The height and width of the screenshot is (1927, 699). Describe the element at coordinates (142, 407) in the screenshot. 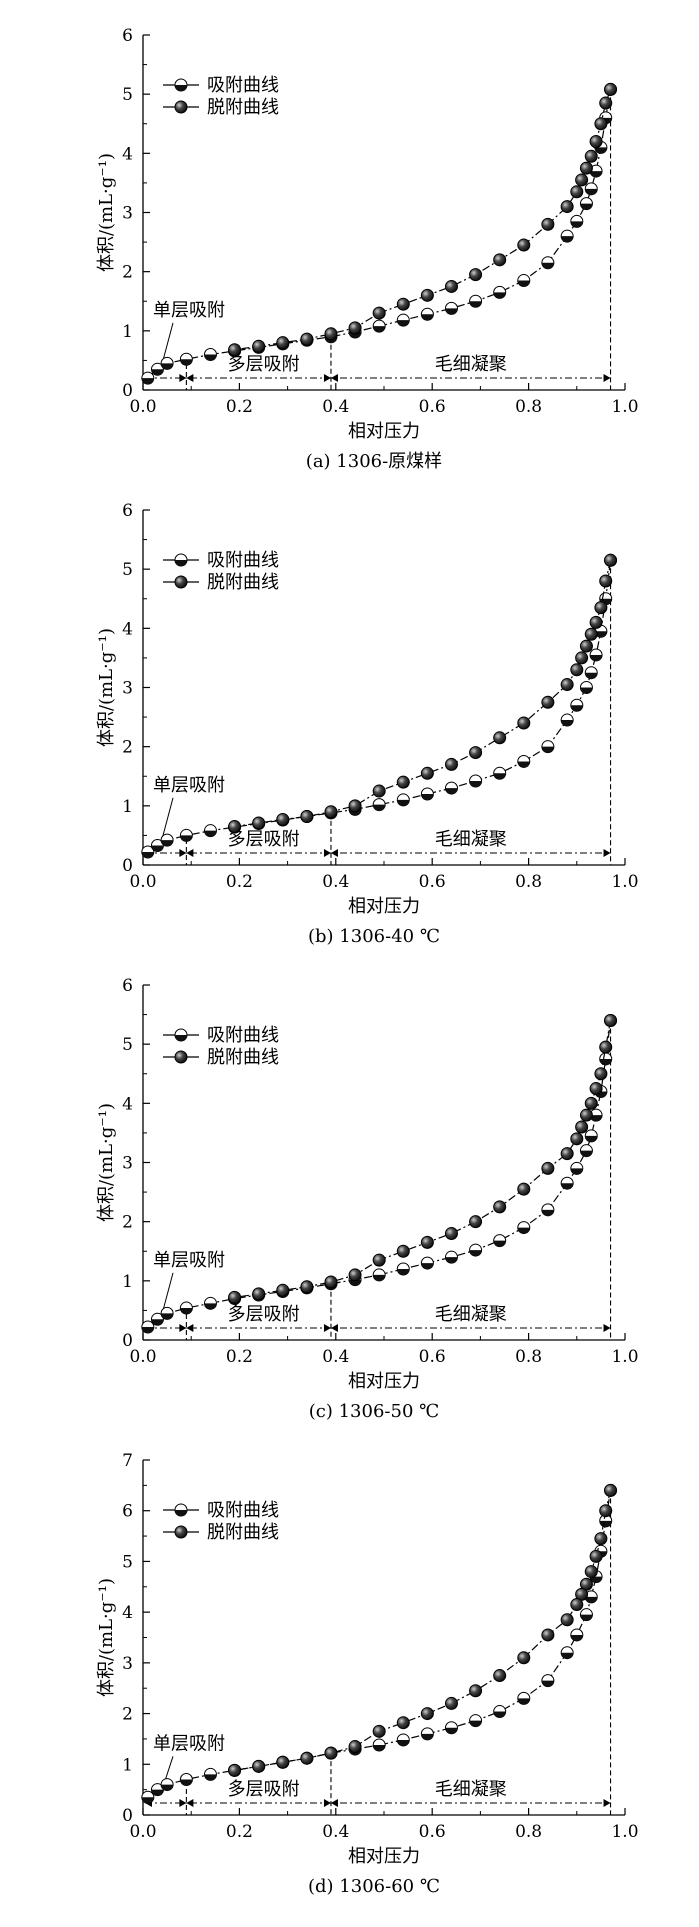

I see `x-tick-label: 0.0` at that location.